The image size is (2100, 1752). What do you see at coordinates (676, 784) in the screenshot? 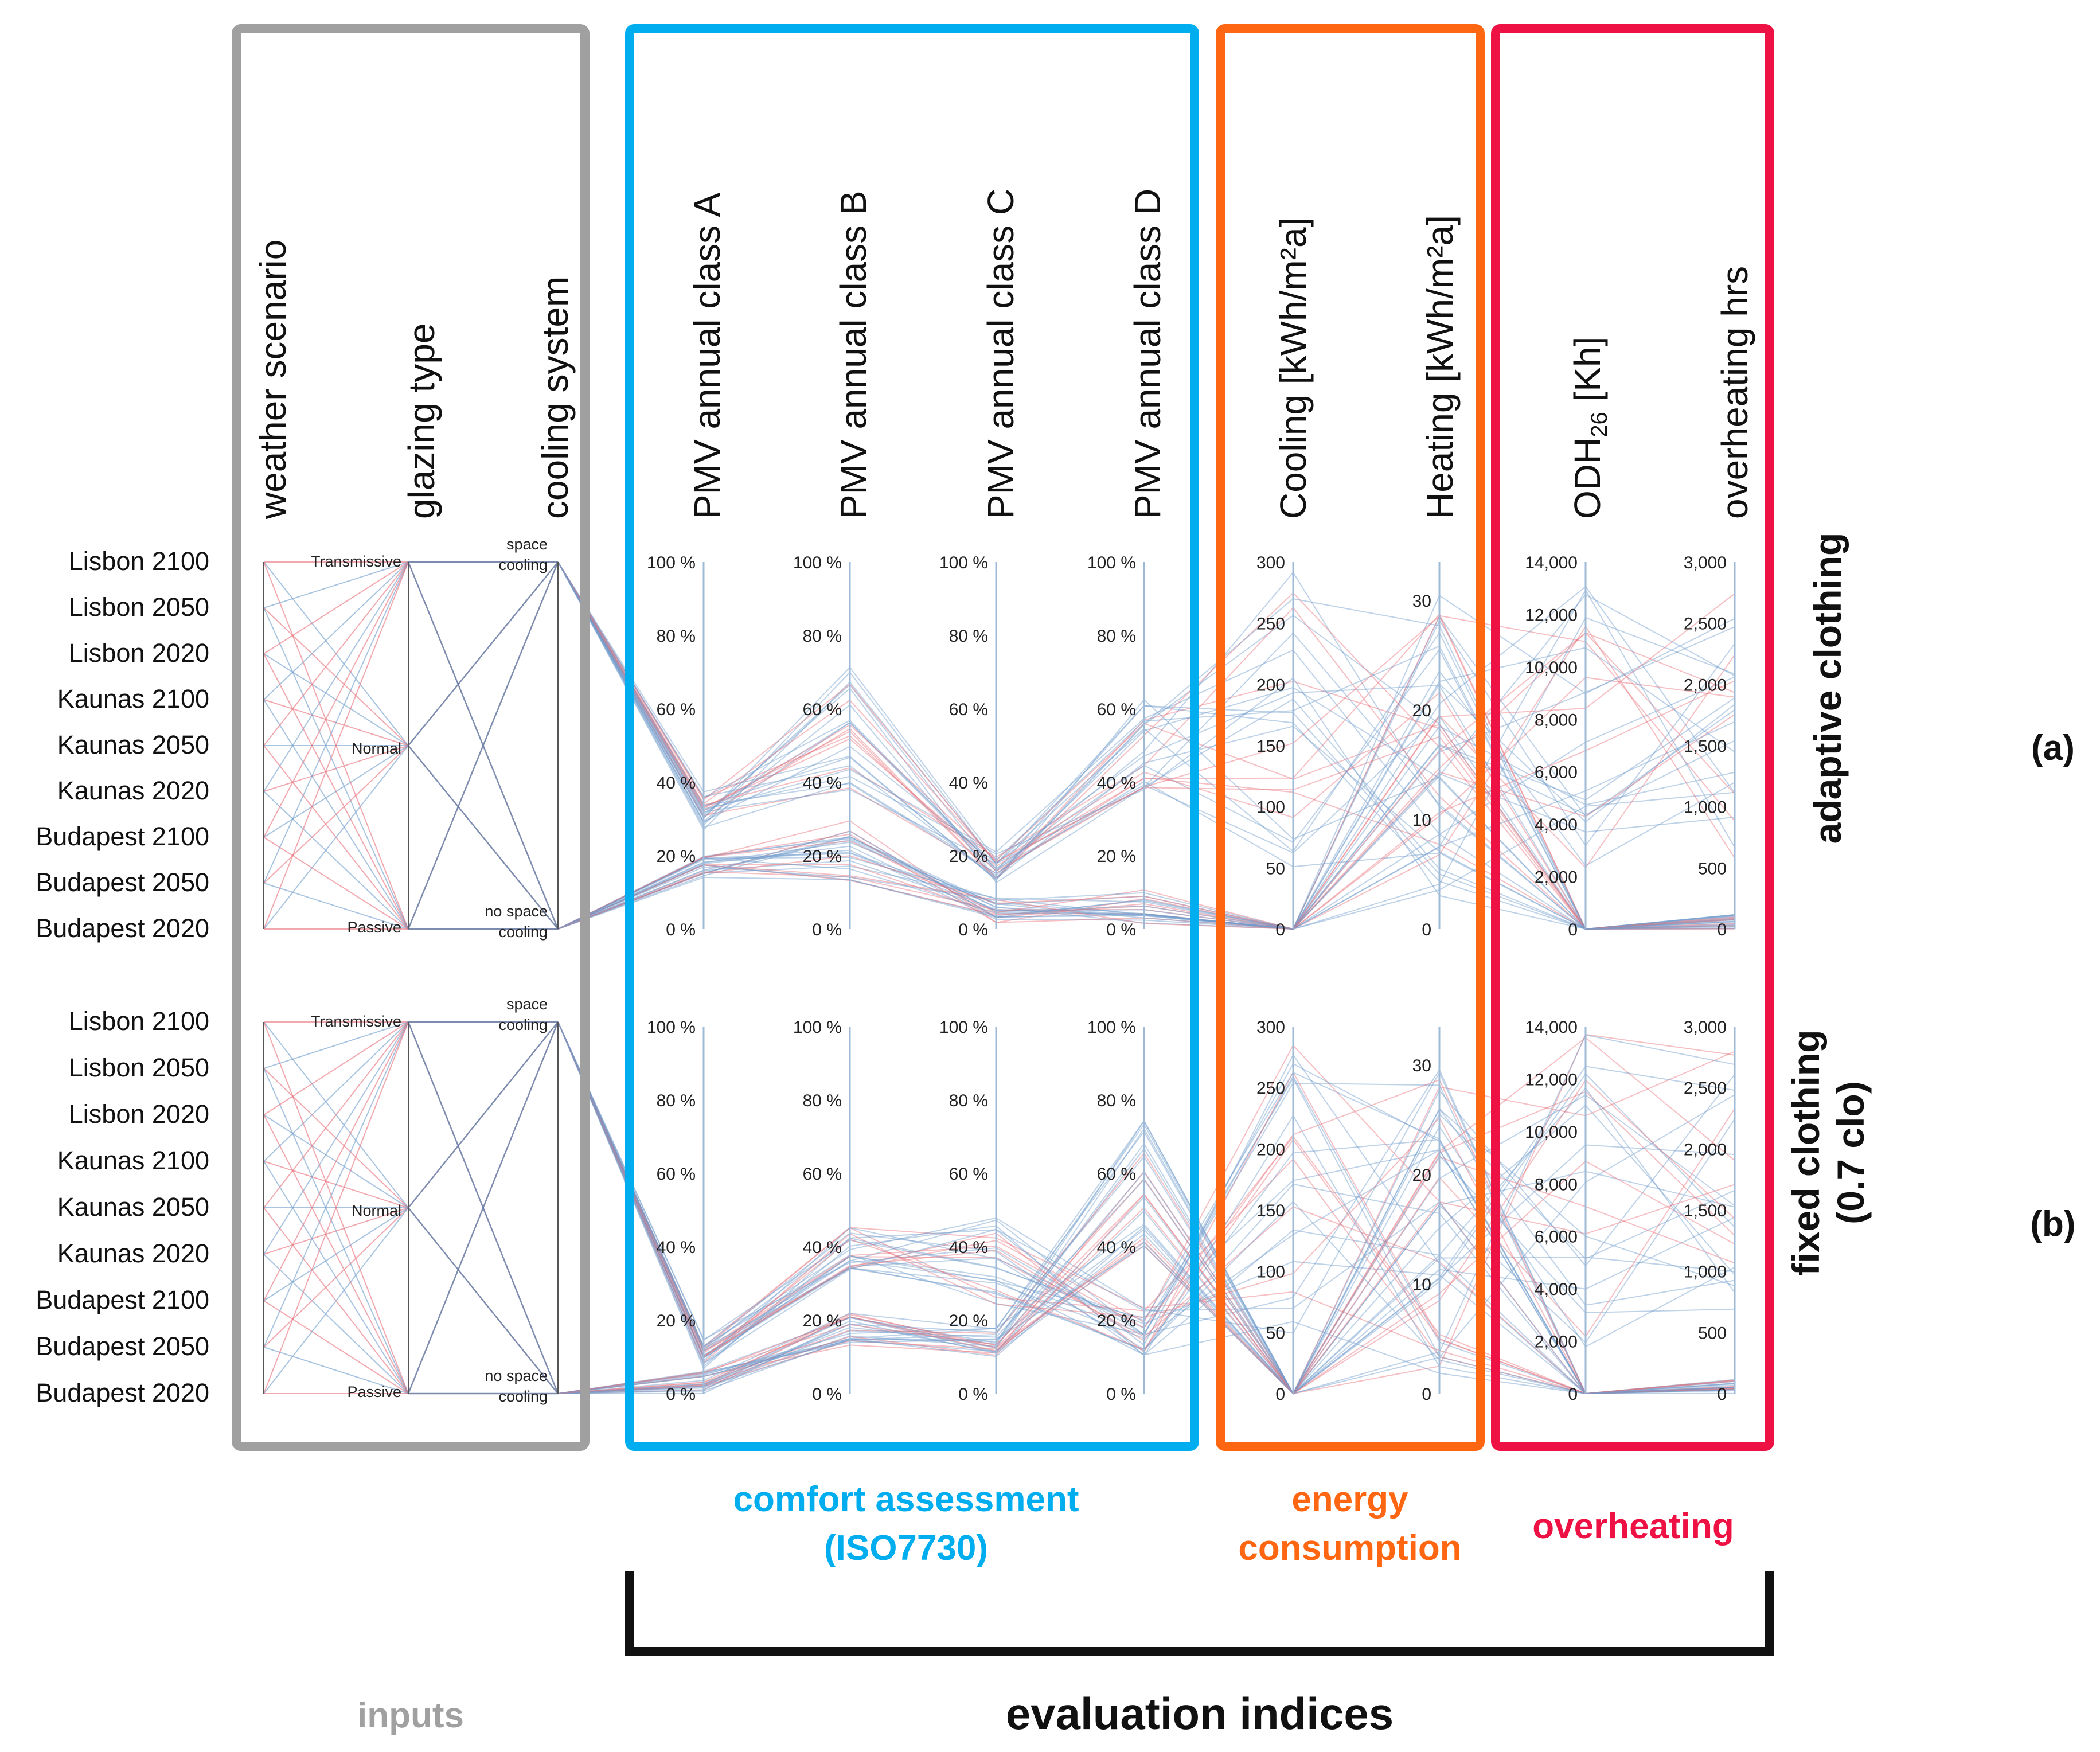
I see `pmv-class-a-tick-label: 40 %` at bounding box center [676, 784].